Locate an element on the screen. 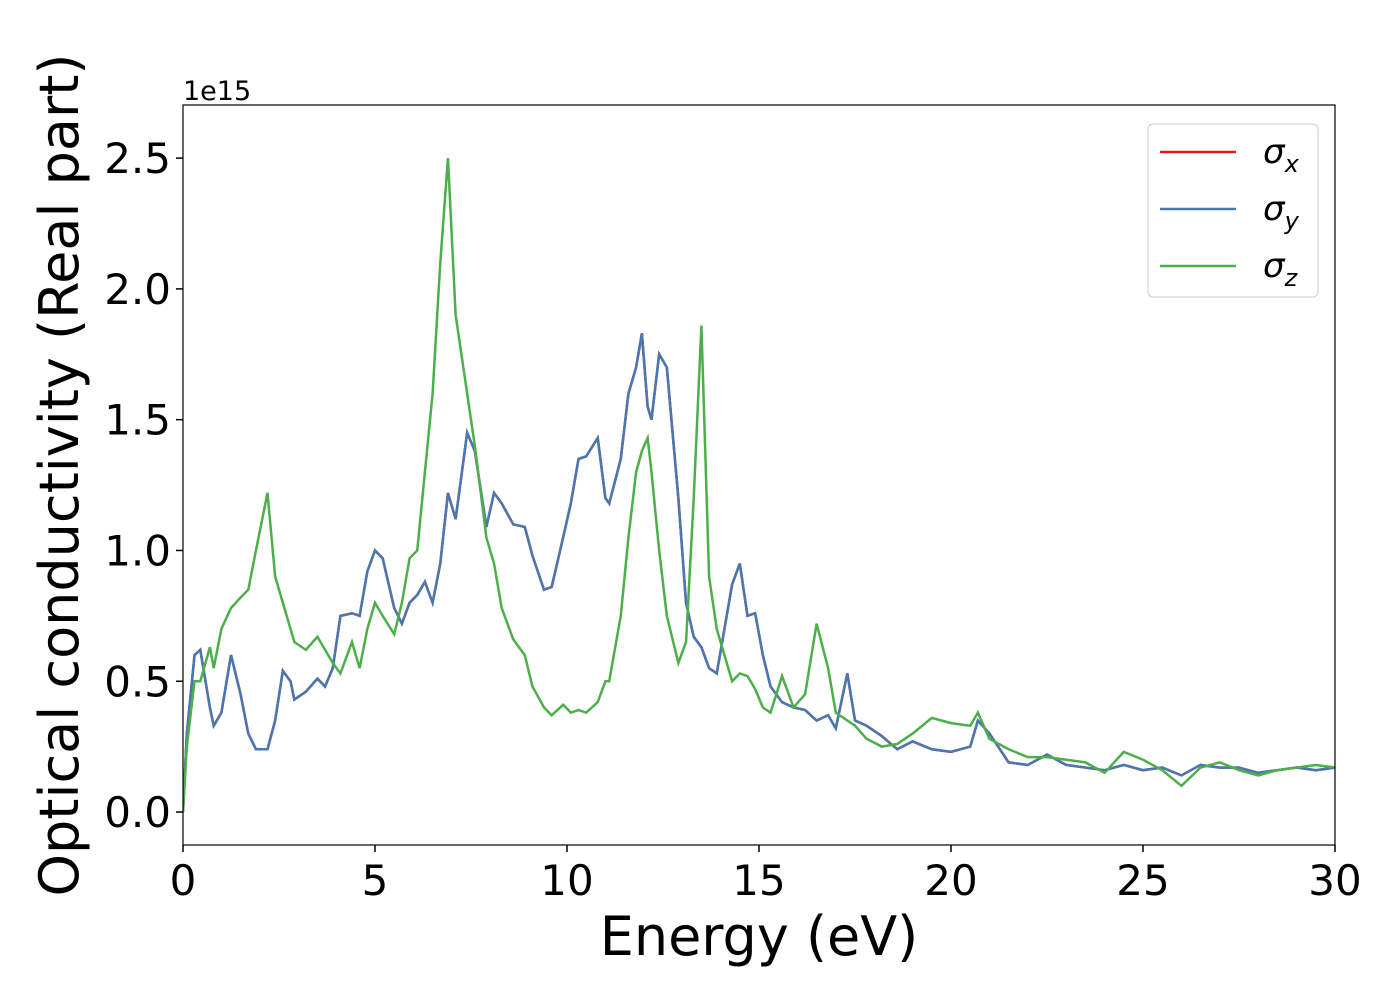  legend-label: σx is located at coordinates (1281, 155).